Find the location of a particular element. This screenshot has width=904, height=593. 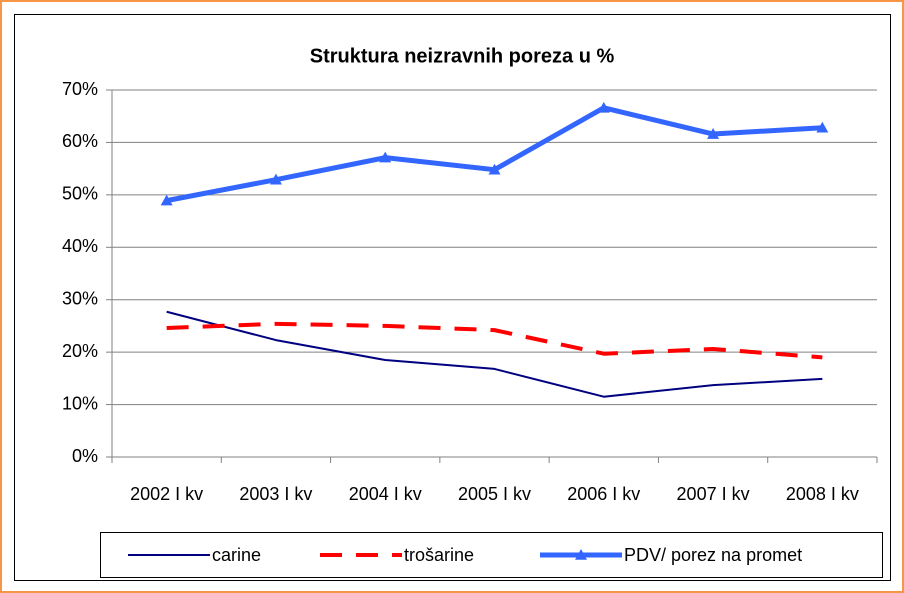

y-tick-label: 10% is located at coordinates (80, 403).